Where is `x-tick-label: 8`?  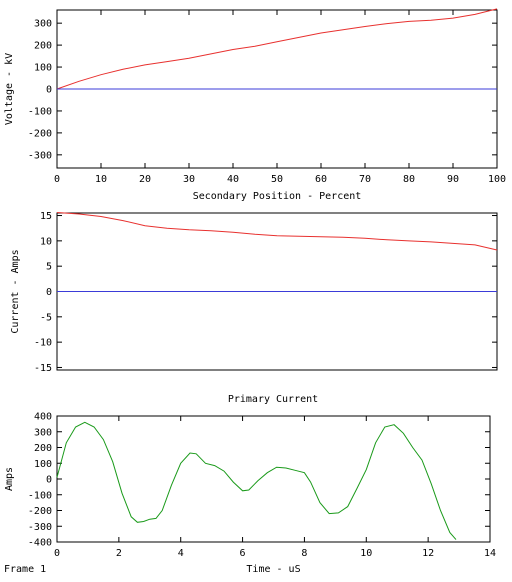 x-tick-label: 8 is located at coordinates (304, 553).